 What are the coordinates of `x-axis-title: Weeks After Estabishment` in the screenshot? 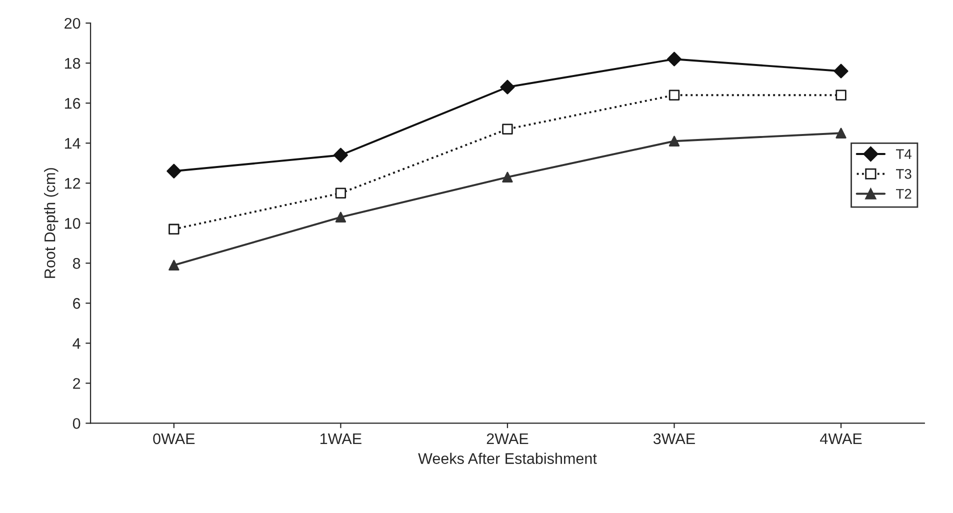 It's located at (507, 458).